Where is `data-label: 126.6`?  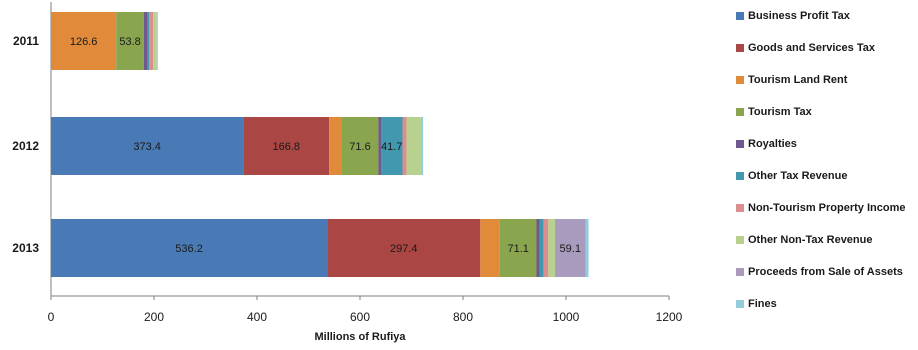 data-label: 126.6 is located at coordinates (84, 42).